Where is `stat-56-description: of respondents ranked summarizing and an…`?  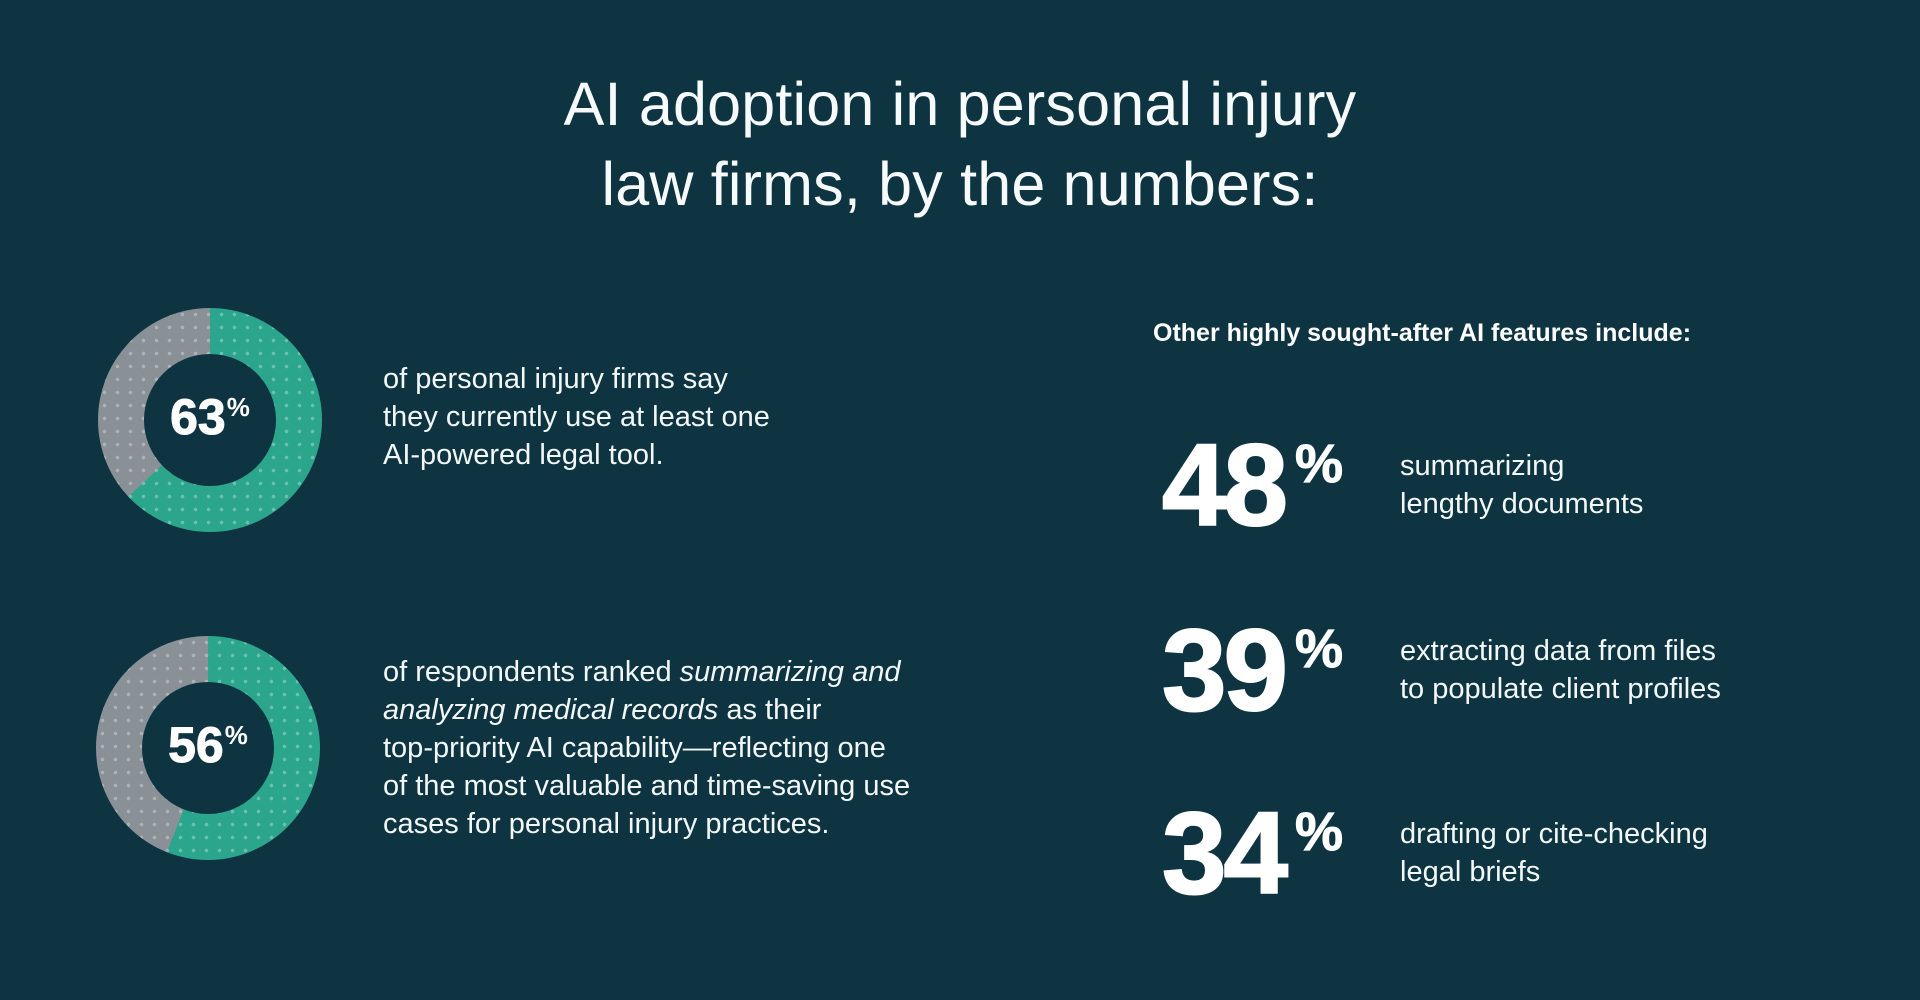 stat-56-description: of respondents ranked summarizing and an… is located at coordinates (646, 748).